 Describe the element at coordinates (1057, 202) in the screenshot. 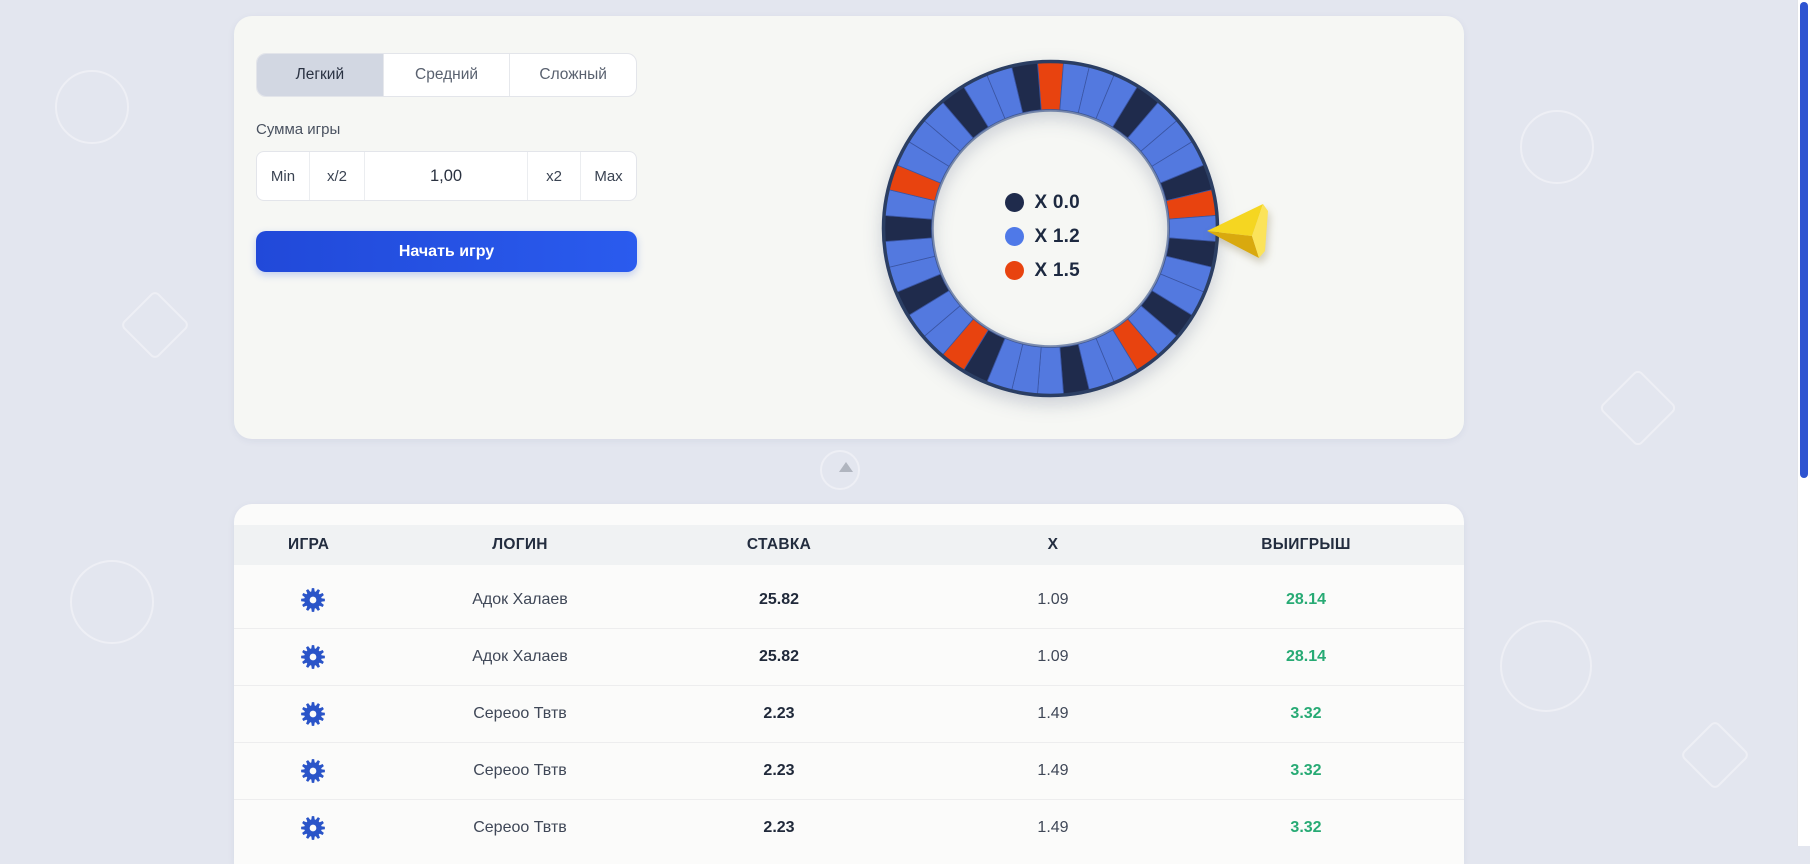

I see `legend-label: X 0.0` at that location.